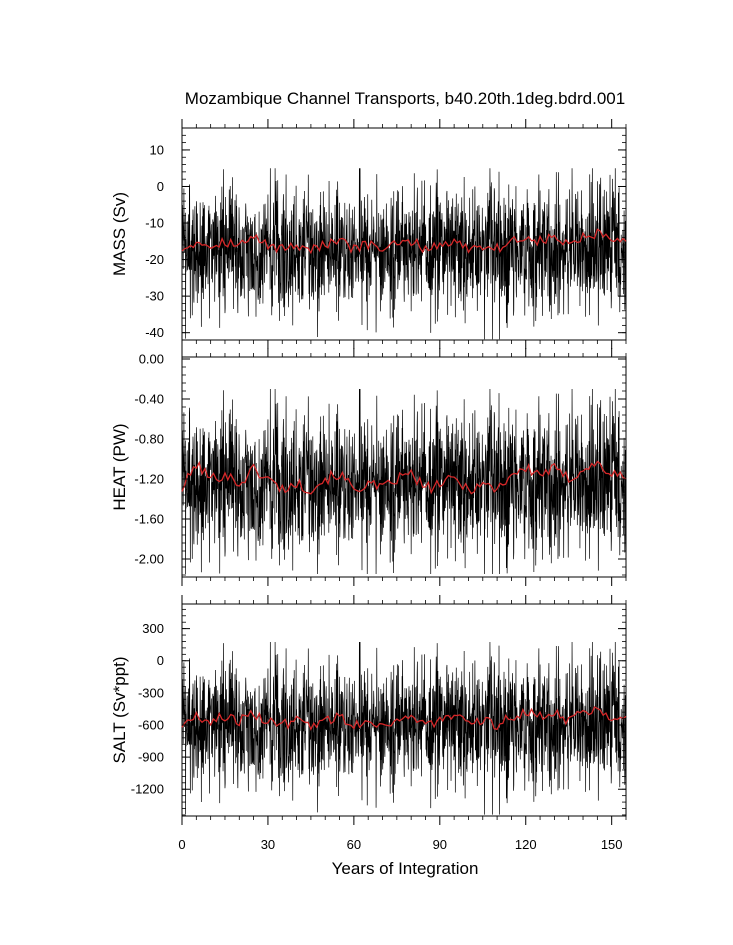 The width and height of the screenshot is (733, 945). I want to click on salt-y-axis-title: SALT (Sv*ppt), so click(119, 709).